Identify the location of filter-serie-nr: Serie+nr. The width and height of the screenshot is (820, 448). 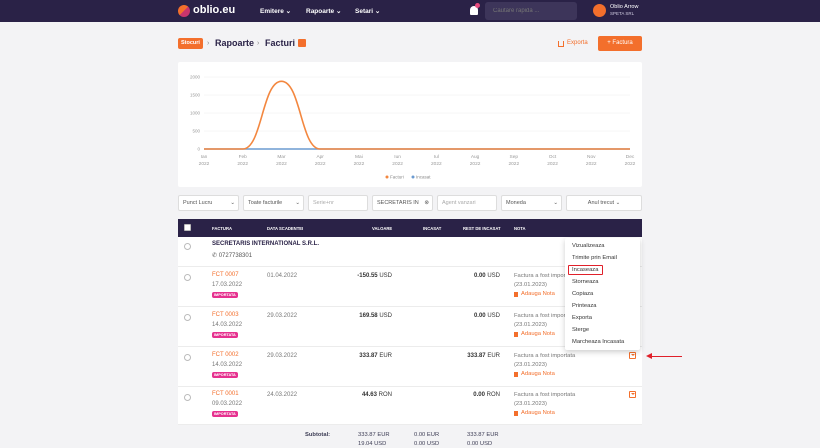
(338, 203).